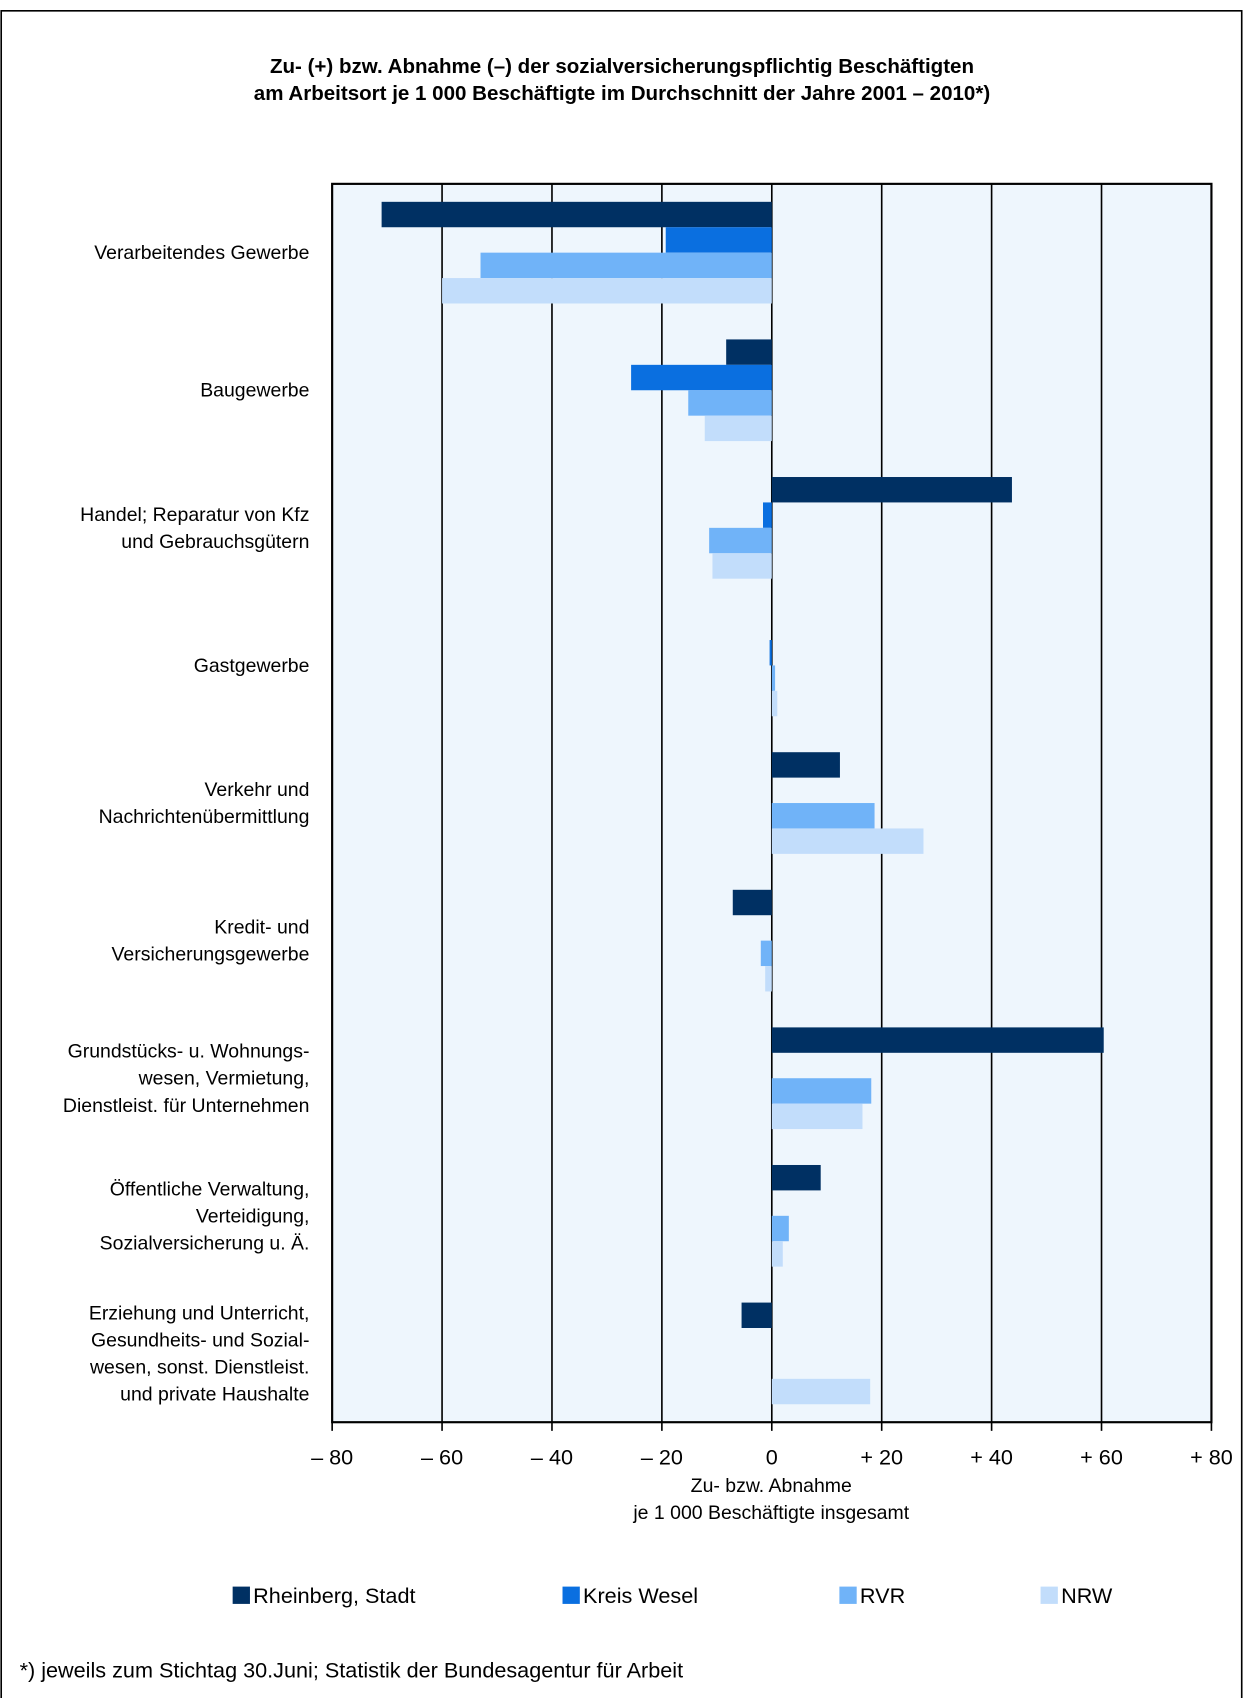 The width and height of the screenshot is (1244, 1698). Describe the element at coordinates (332, 1456) in the screenshot. I see `x-tick-label: – 80` at that location.